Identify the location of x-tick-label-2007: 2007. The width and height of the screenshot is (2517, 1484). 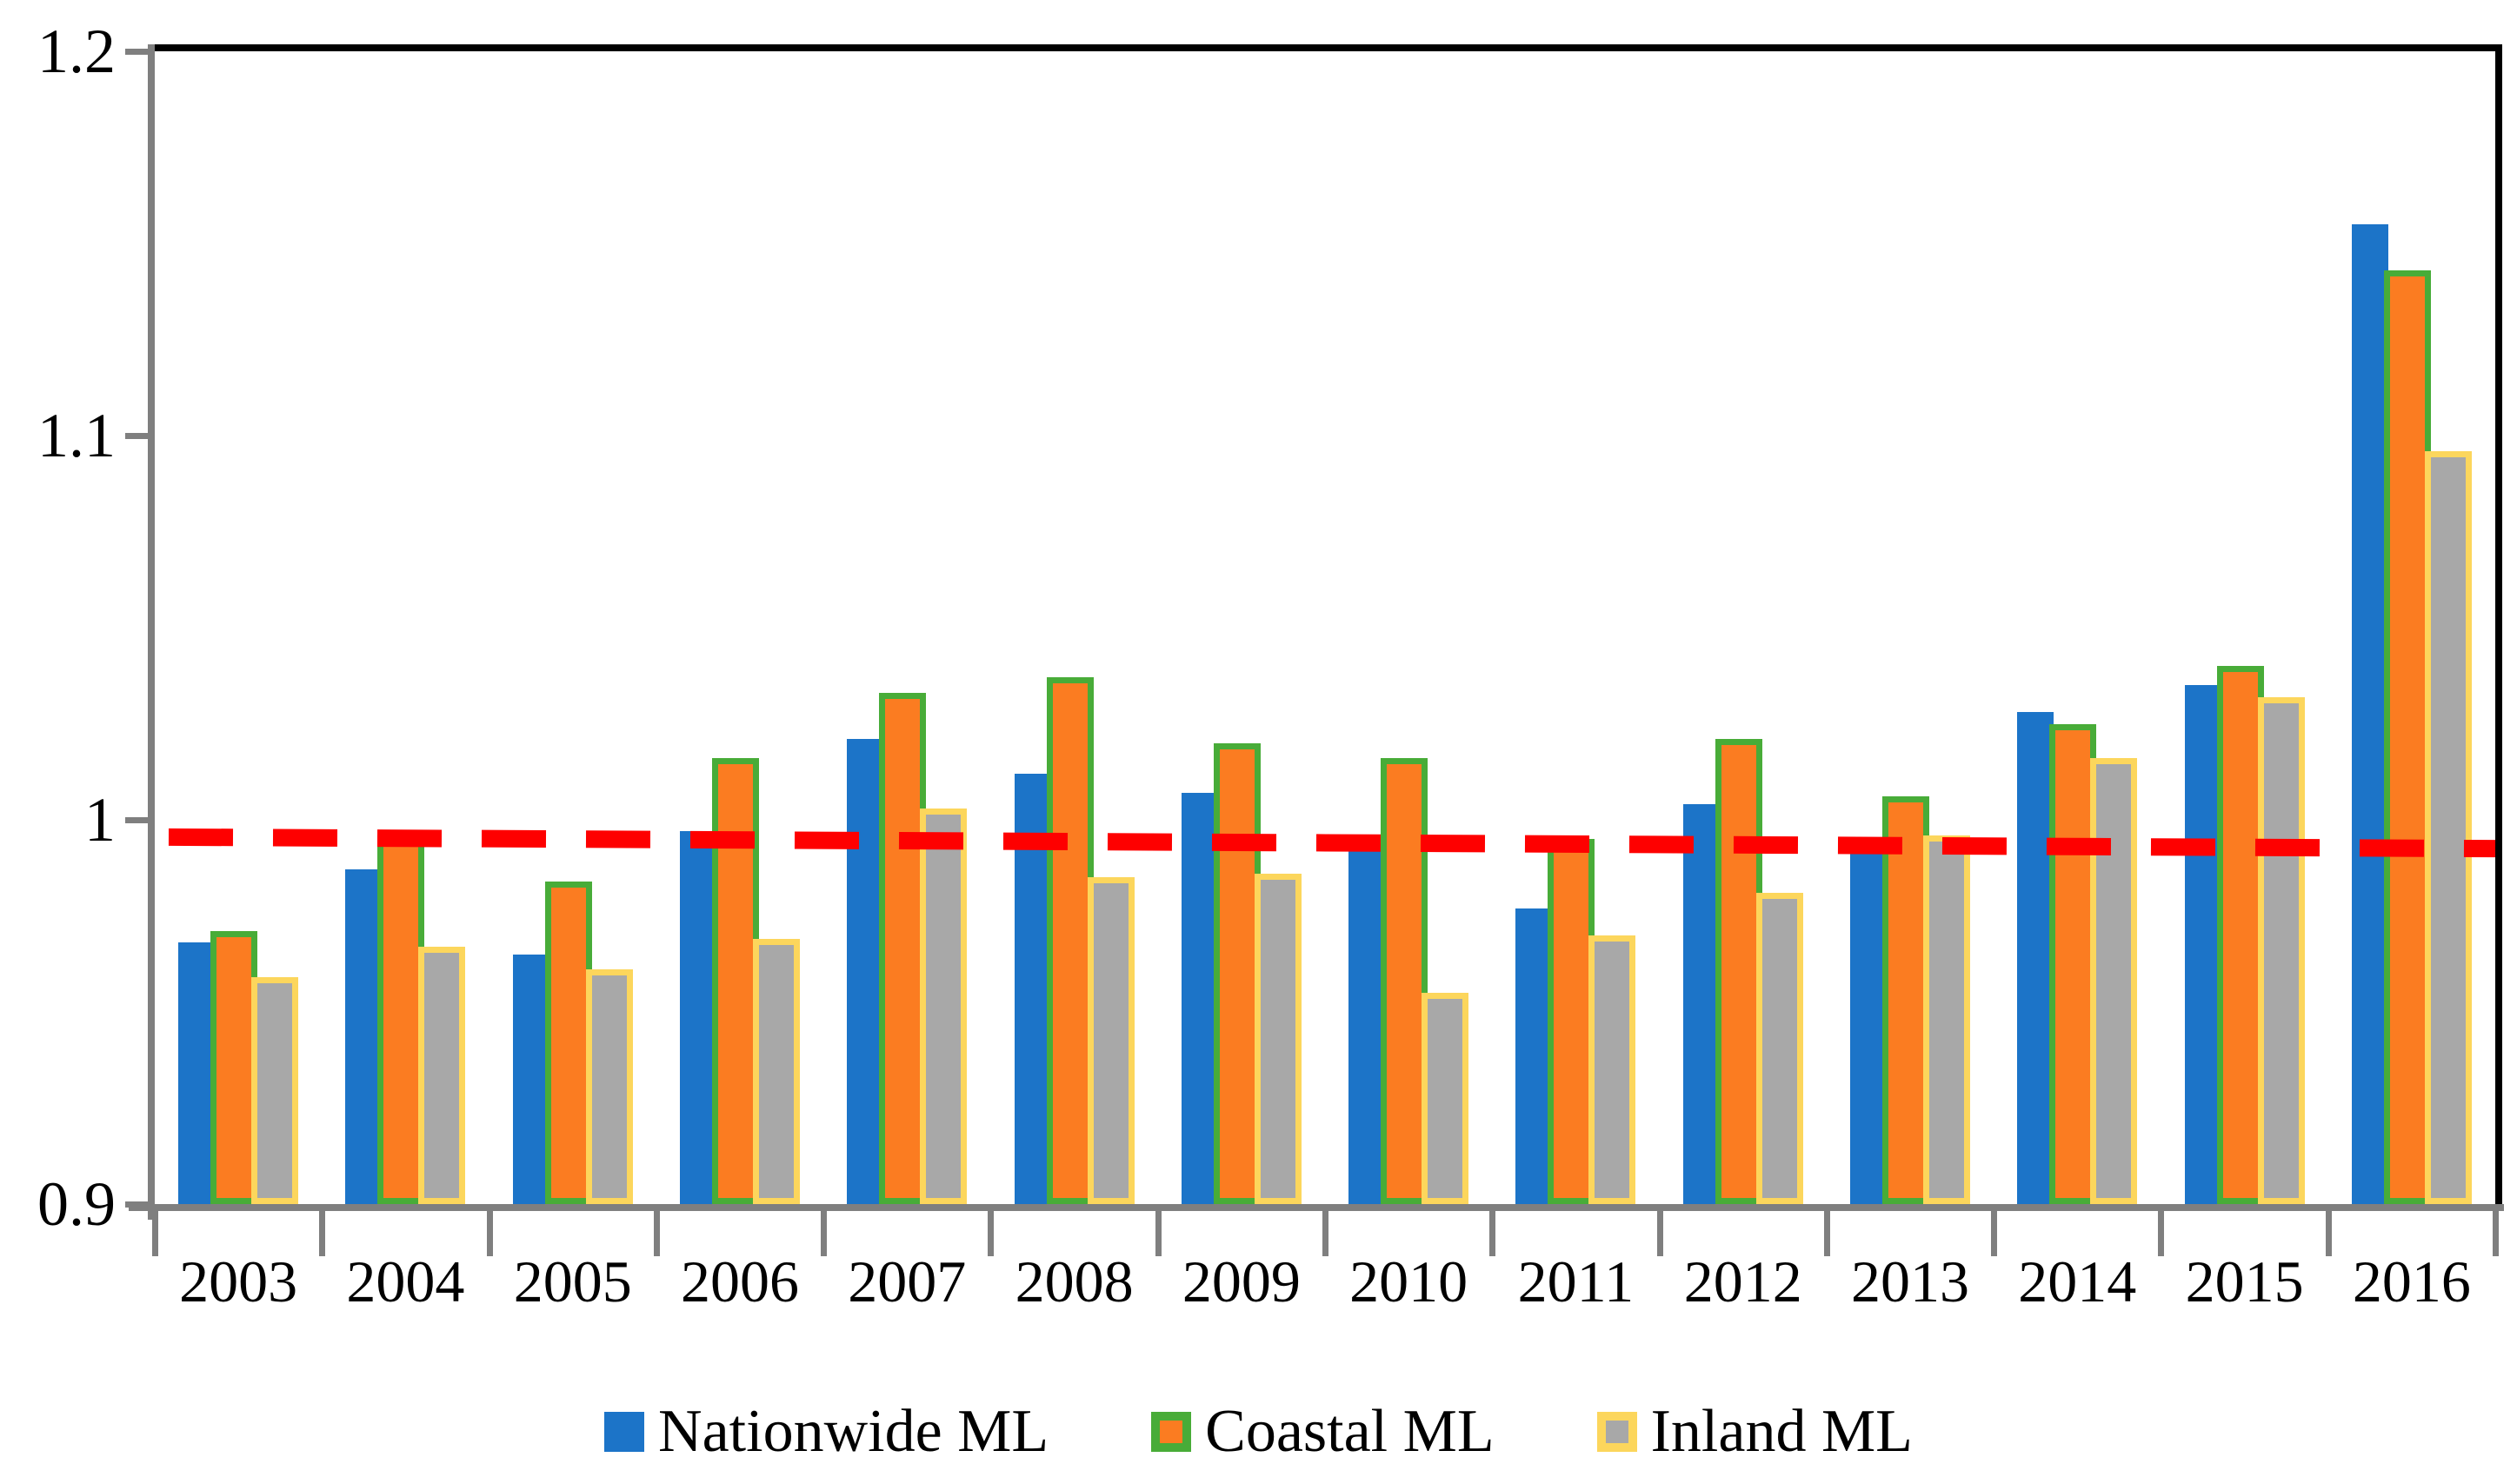
(908, 1281).